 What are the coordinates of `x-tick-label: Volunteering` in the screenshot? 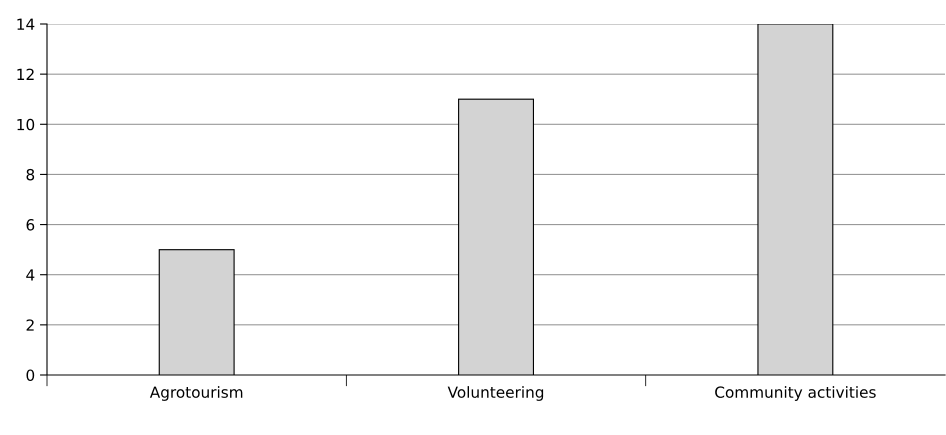 It's located at (496, 393).